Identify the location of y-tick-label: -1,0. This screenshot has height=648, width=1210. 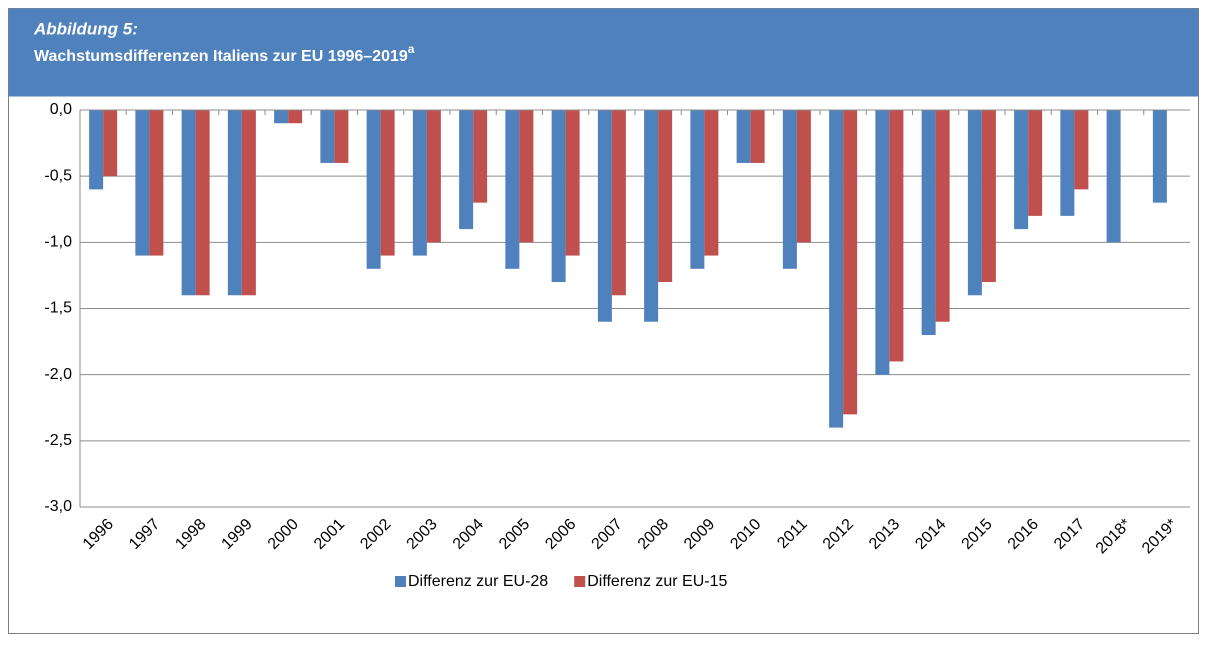
(58, 242).